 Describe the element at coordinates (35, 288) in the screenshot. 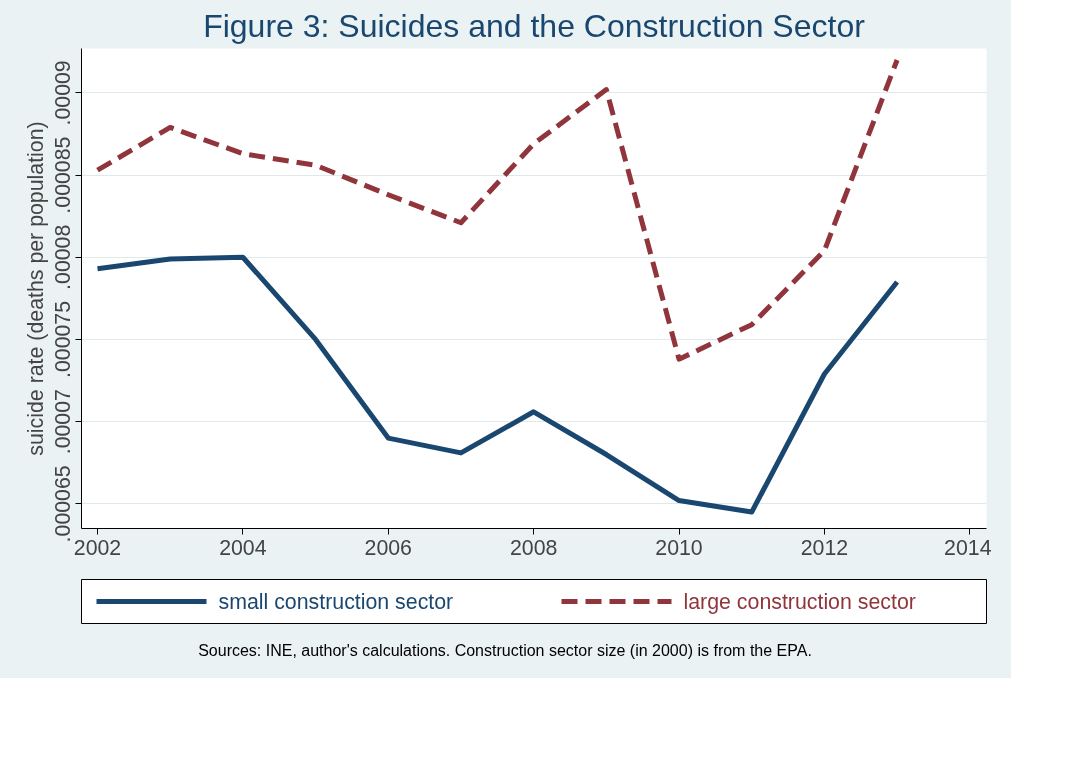

I see `y-axis-title: suicide rate (deaths per population)` at that location.